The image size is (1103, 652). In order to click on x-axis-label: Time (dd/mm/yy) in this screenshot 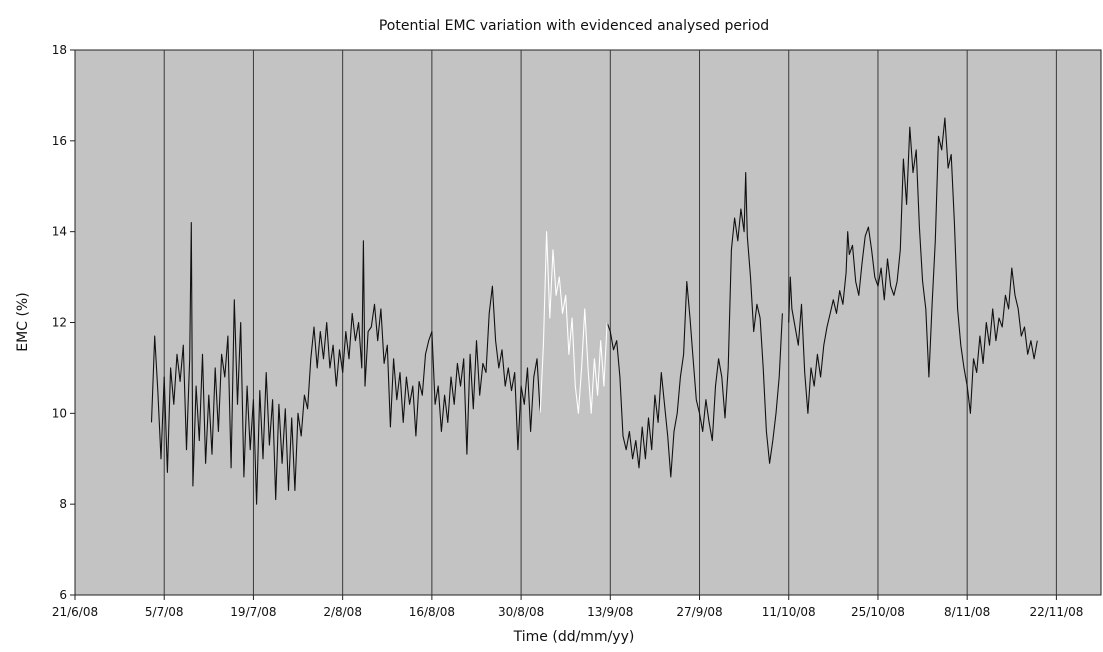, I will do `click(574, 637)`.